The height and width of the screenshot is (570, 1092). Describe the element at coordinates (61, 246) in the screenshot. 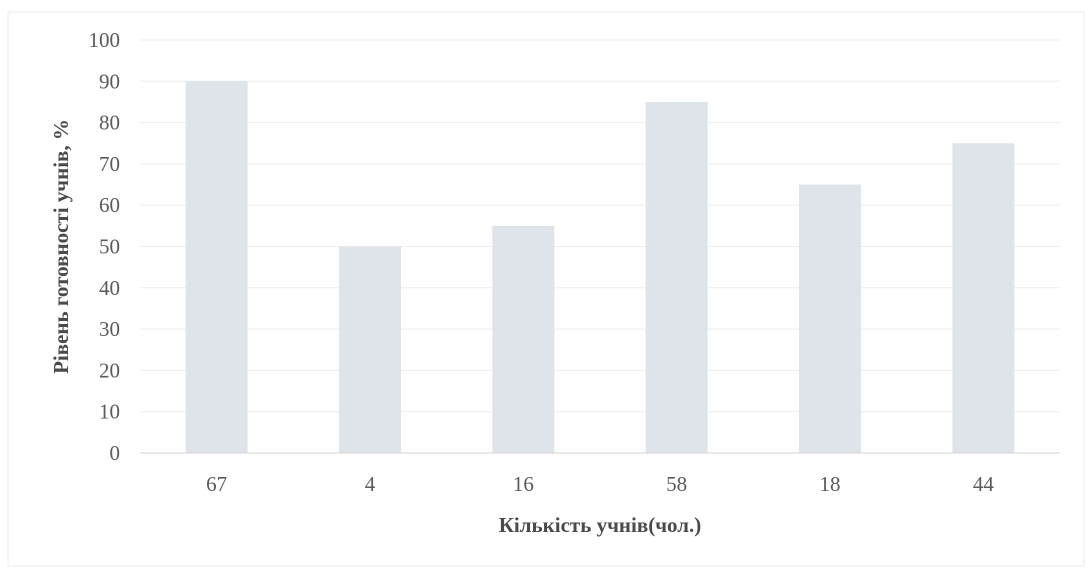

I see `y-axis-title: Рівень готовності учнів, %` at that location.